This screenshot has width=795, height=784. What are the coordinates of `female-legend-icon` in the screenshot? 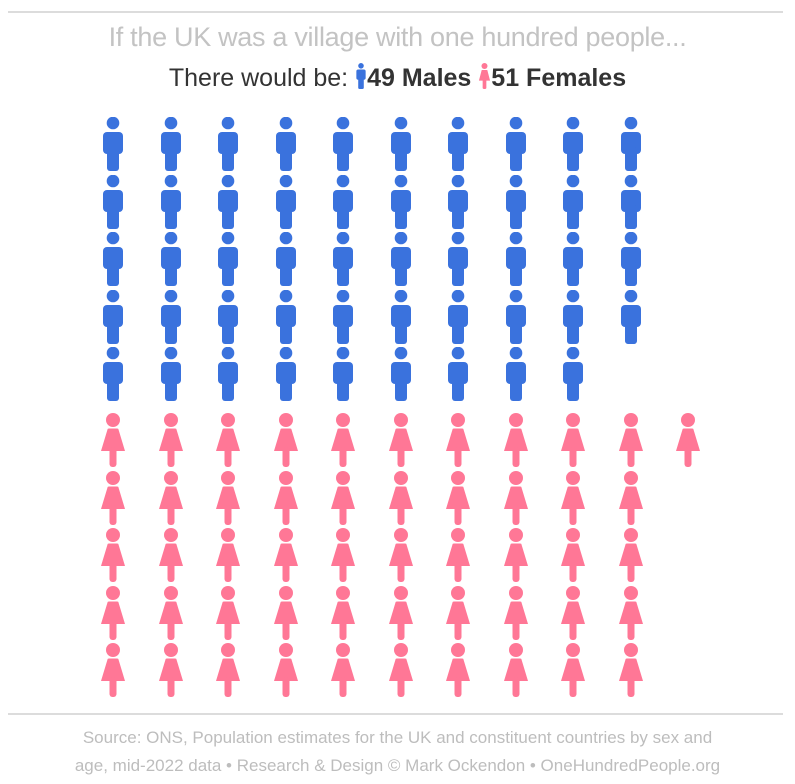 It's located at (485, 76).